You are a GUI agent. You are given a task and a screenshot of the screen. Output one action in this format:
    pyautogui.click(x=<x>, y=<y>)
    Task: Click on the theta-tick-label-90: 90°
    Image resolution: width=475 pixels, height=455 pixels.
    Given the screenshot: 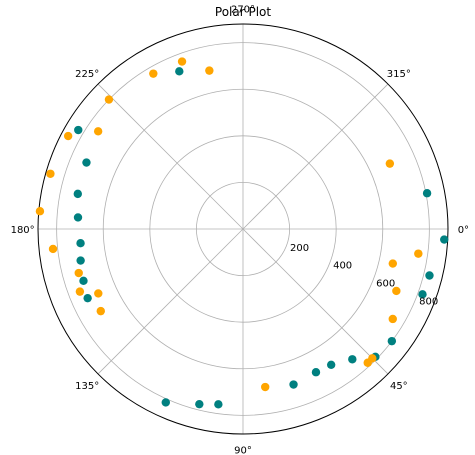 What is the action you would take?
    pyautogui.click(x=243, y=450)
    